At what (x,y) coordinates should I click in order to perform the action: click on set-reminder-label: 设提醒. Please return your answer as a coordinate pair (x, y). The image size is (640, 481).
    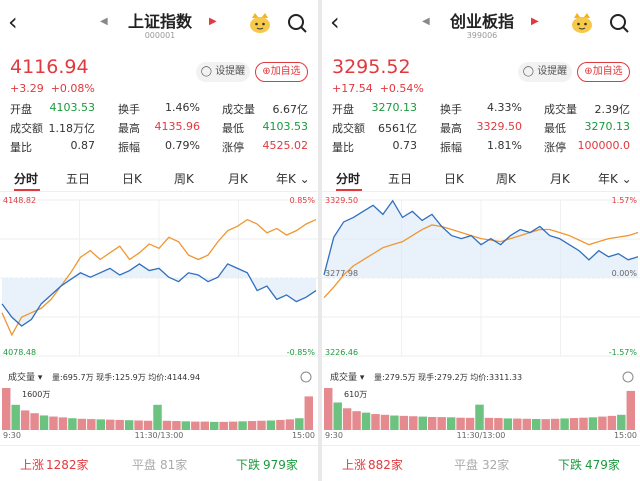
    Looking at the image, I should click on (230, 71).